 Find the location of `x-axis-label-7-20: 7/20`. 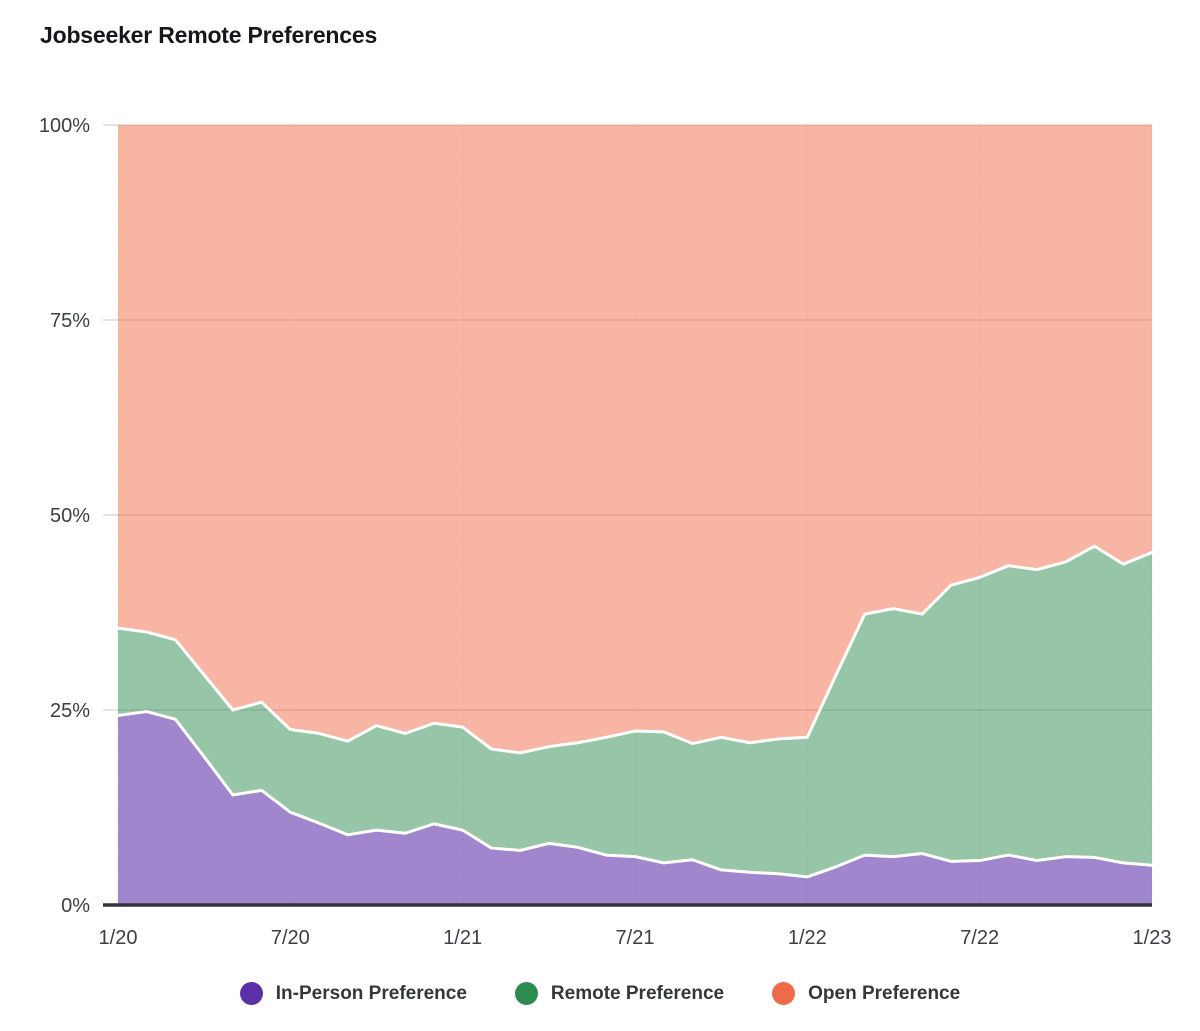

x-axis-label-7-20: 7/20 is located at coordinates (290, 938).